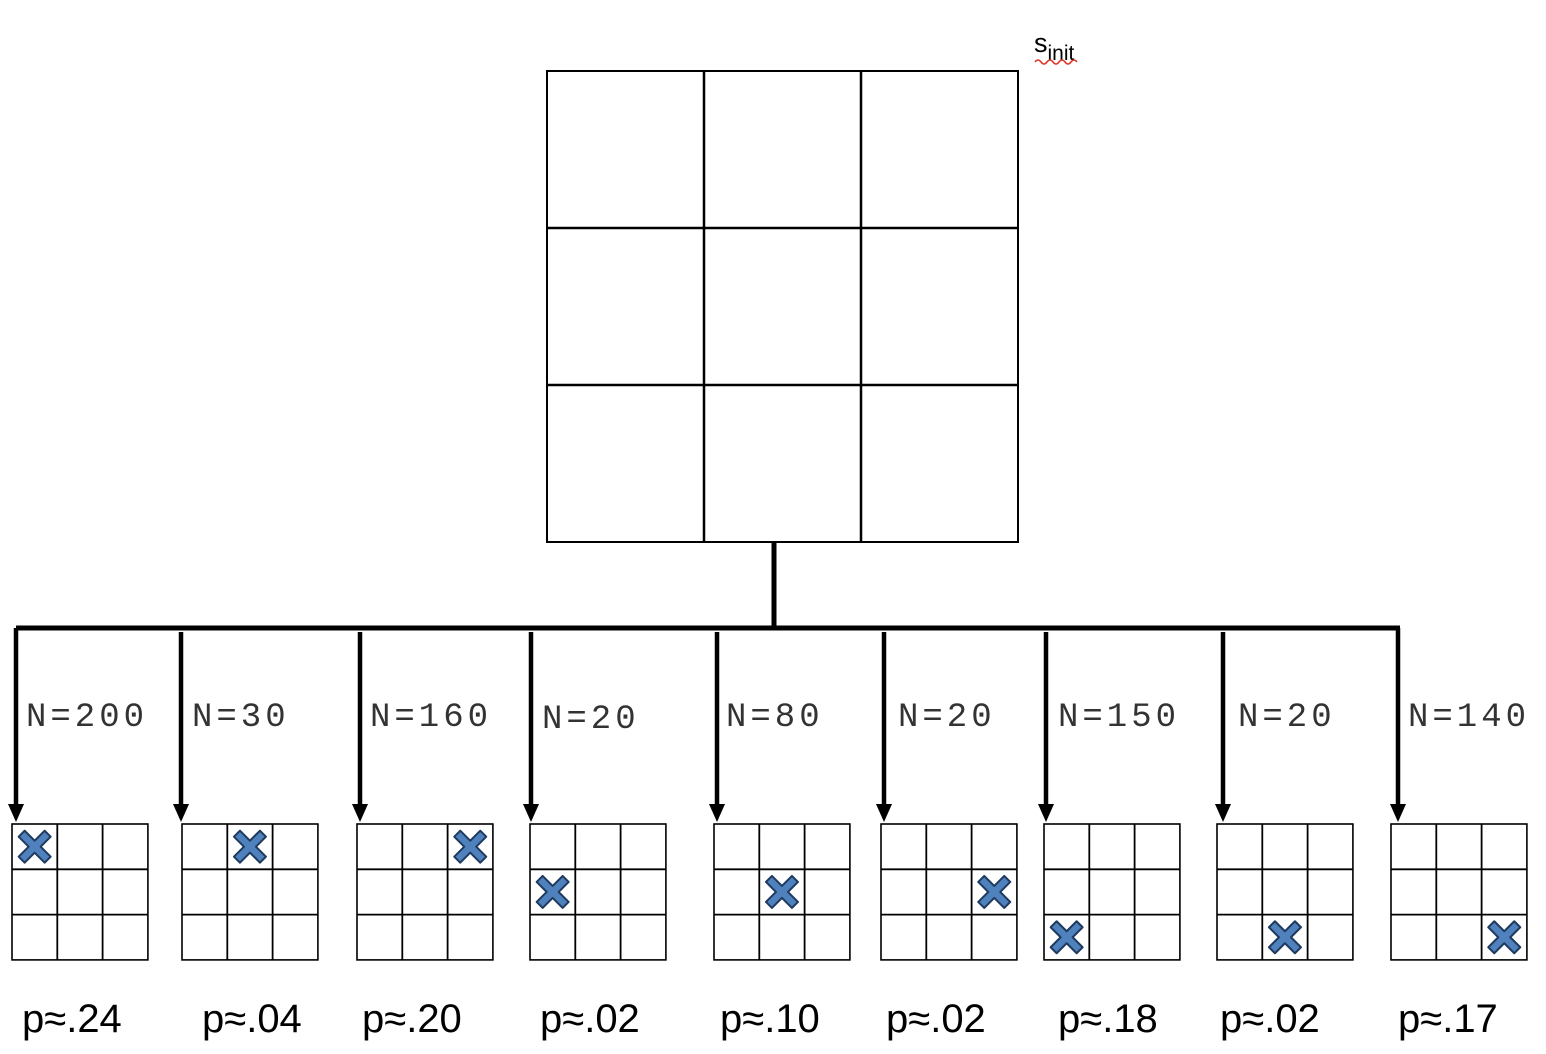 Image resolution: width=1546 pixels, height=1054 pixels. I want to click on root-state-subscript: init, so click(1061, 53).